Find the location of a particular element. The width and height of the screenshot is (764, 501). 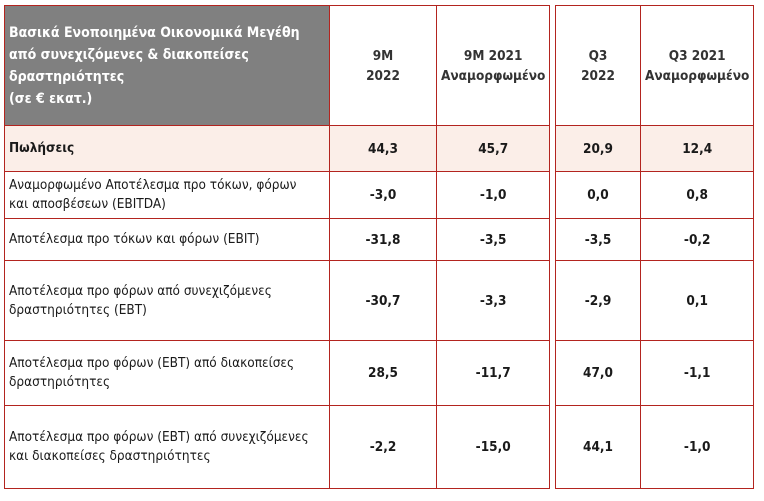

column-header-9m-2022: 9M 2022 is located at coordinates (383, 65).